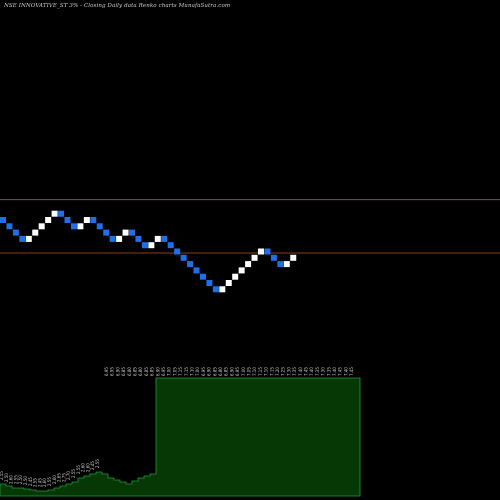  What do you see at coordinates (63, 477) in the screenshot?
I see `price-label: 2.75` at bounding box center [63, 477].